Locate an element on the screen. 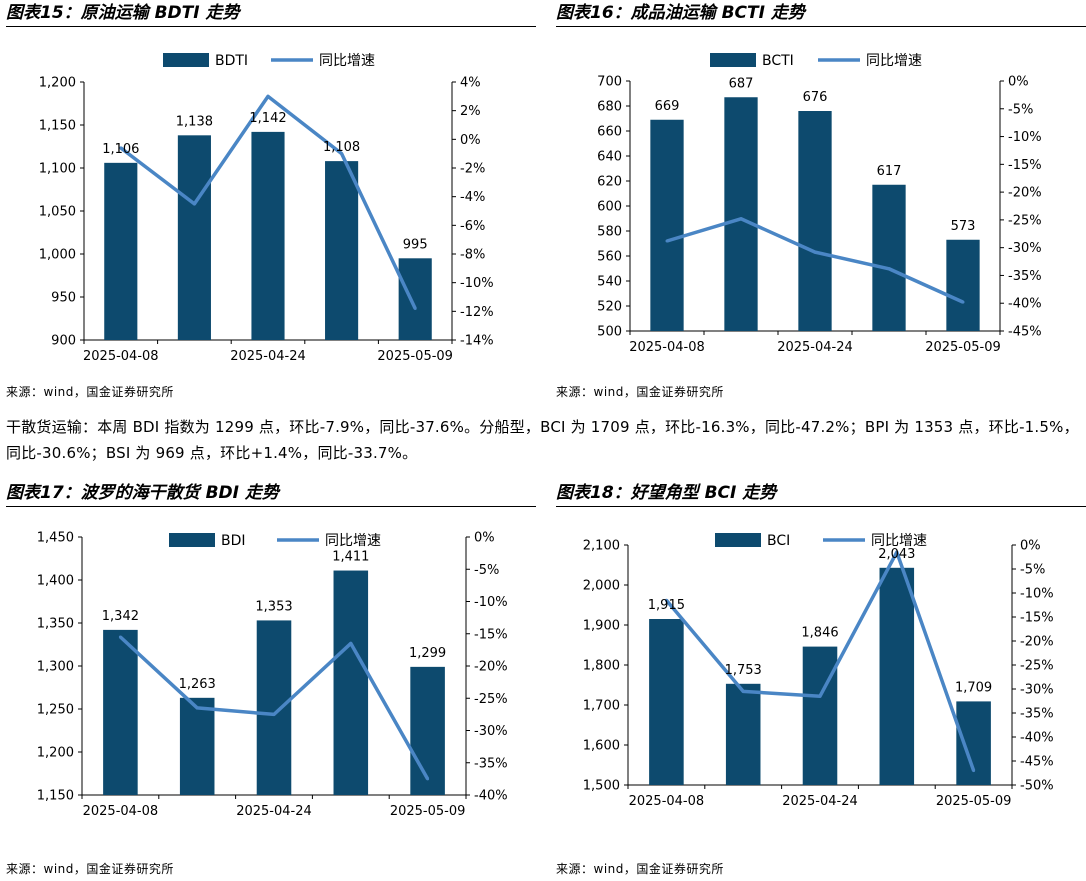 Image resolution: width=1086 pixels, height=881 pixels. bar-data-label: 1,299 is located at coordinates (427, 653).